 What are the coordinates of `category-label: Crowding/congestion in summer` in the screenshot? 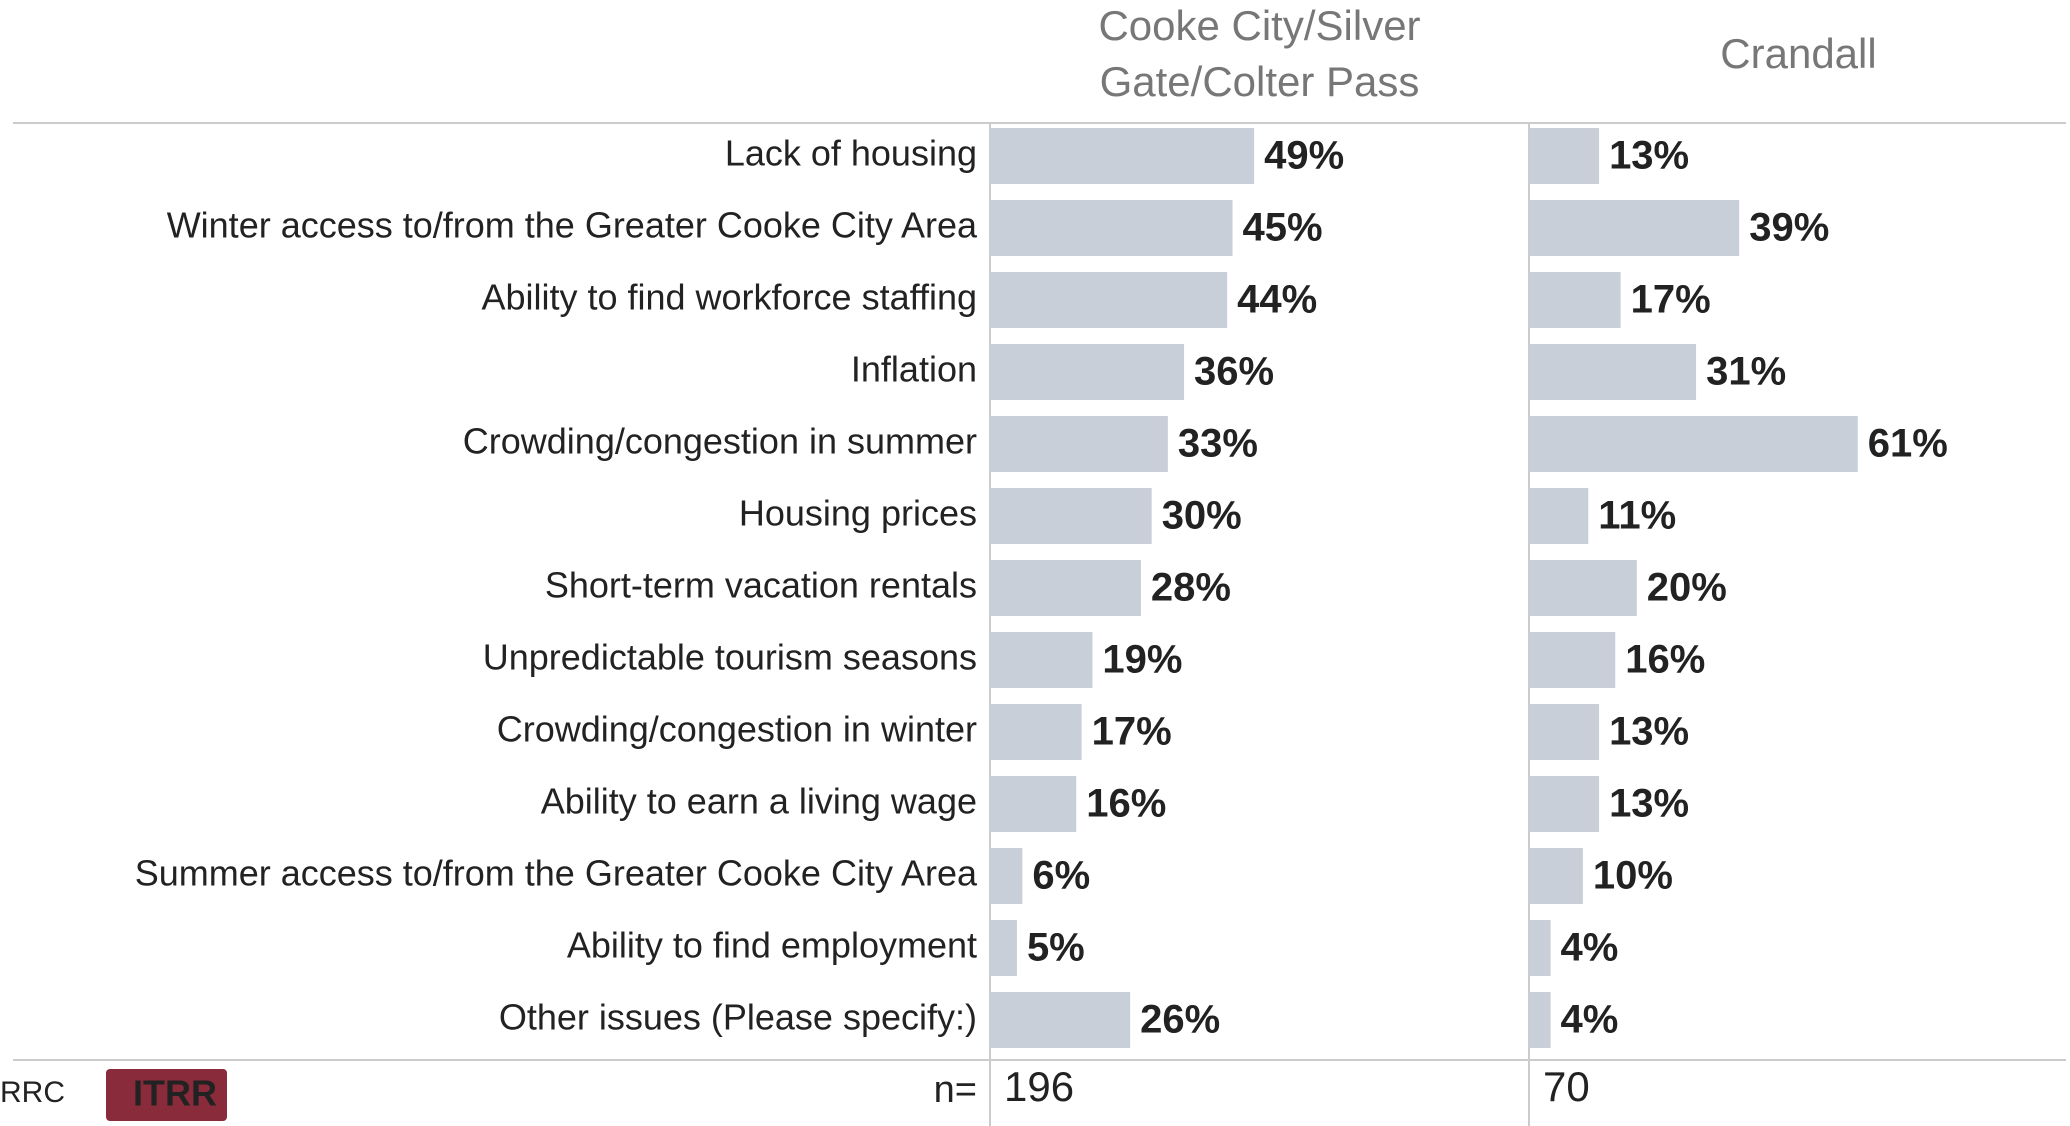 It's located at (720, 441).